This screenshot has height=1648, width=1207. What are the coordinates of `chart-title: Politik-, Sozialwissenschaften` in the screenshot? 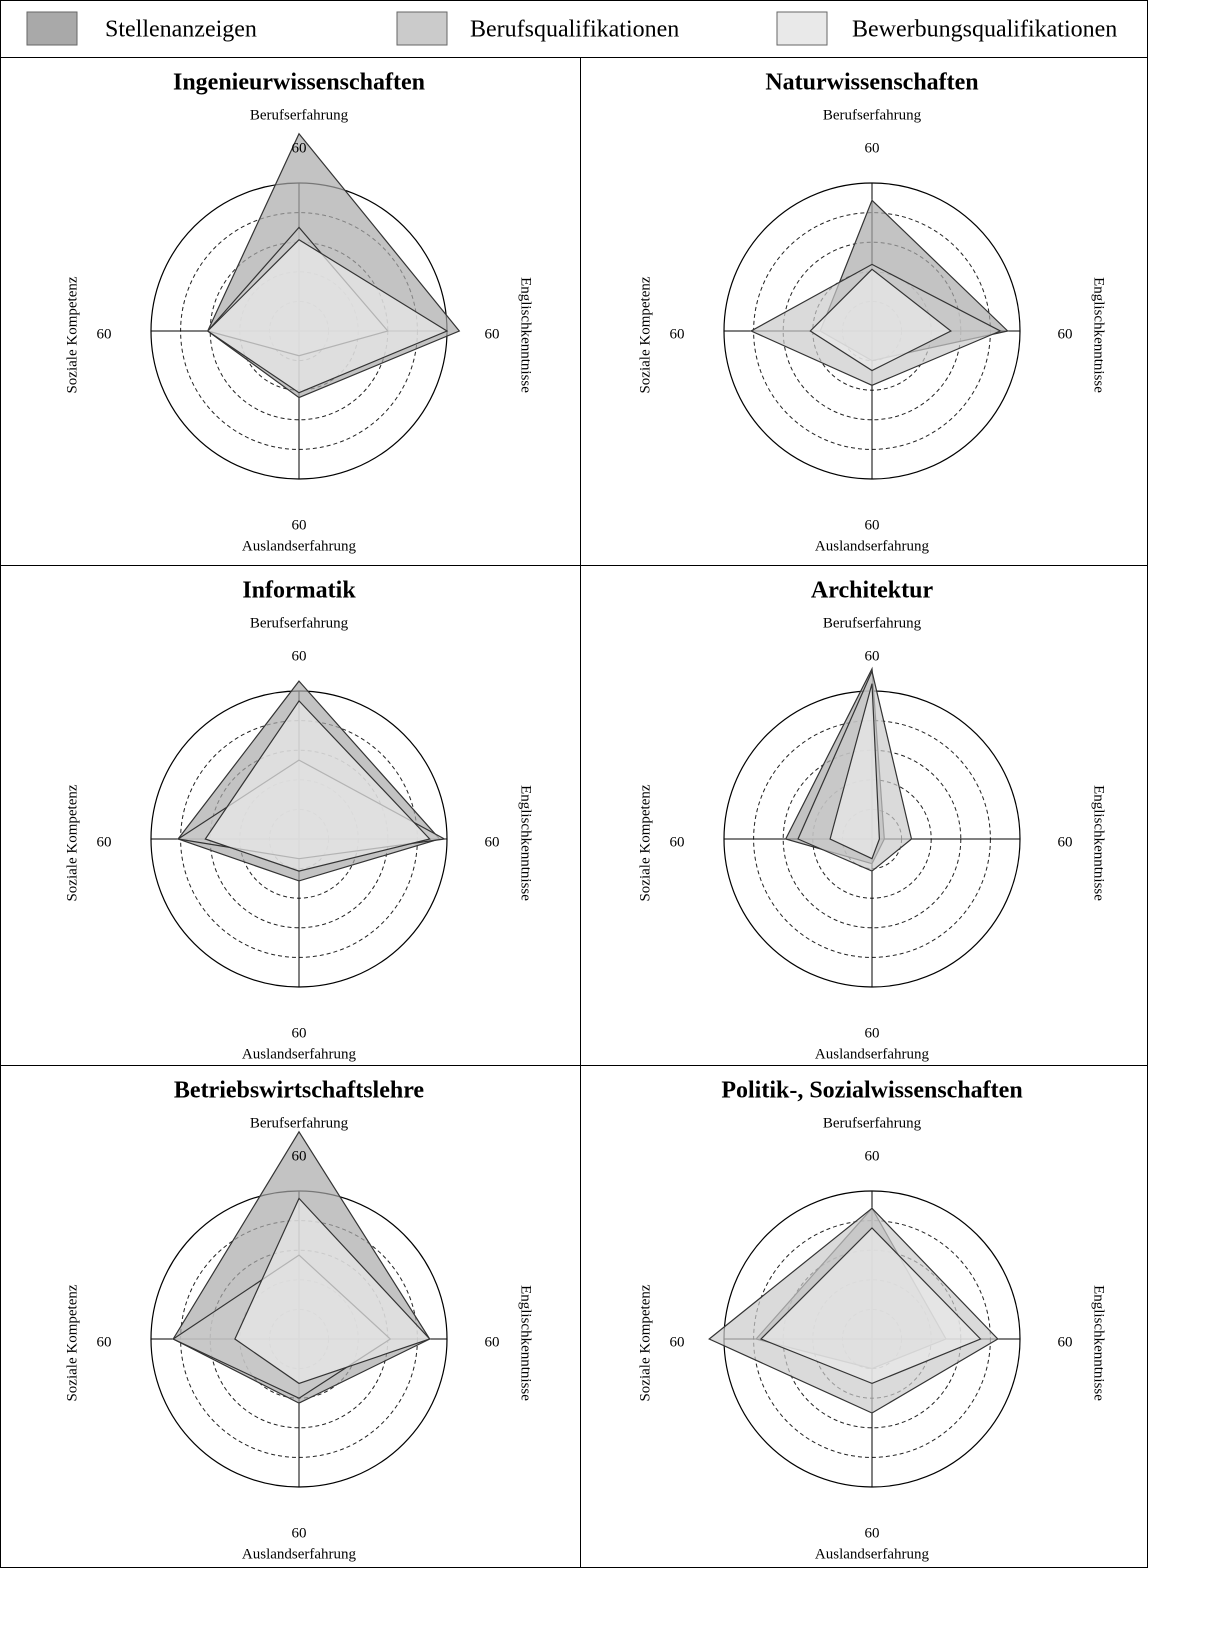 It's located at (871, 1091).